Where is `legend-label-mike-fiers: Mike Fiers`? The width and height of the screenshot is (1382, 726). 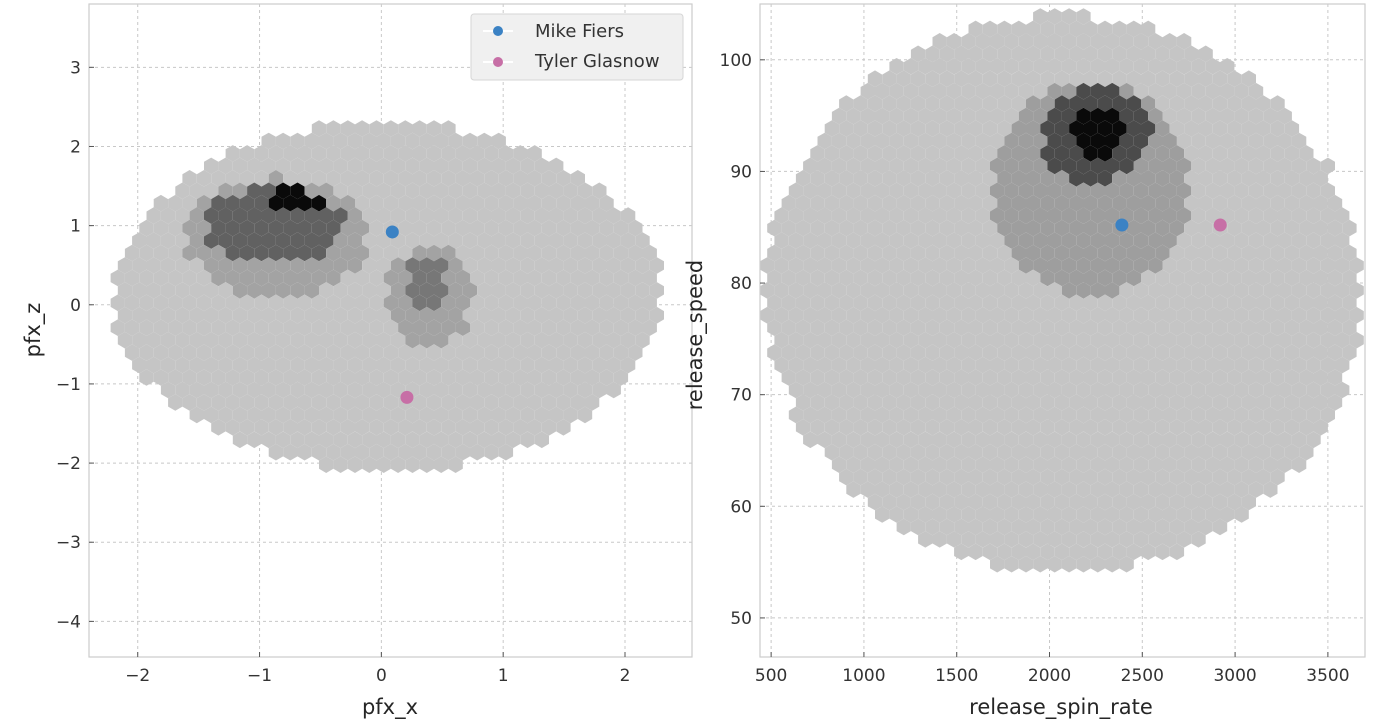
legend-label-mike-fiers: Mike Fiers is located at coordinates (579, 31).